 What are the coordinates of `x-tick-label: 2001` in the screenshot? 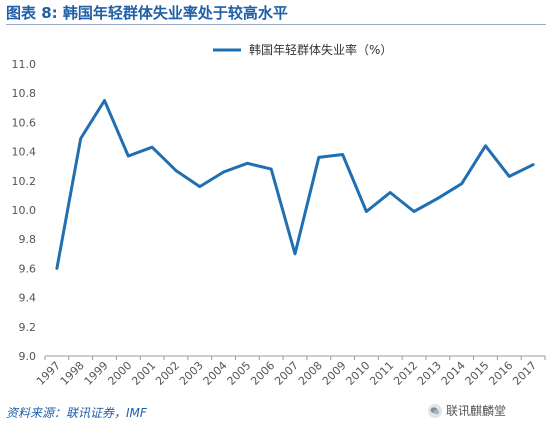 It's located at (143, 373).